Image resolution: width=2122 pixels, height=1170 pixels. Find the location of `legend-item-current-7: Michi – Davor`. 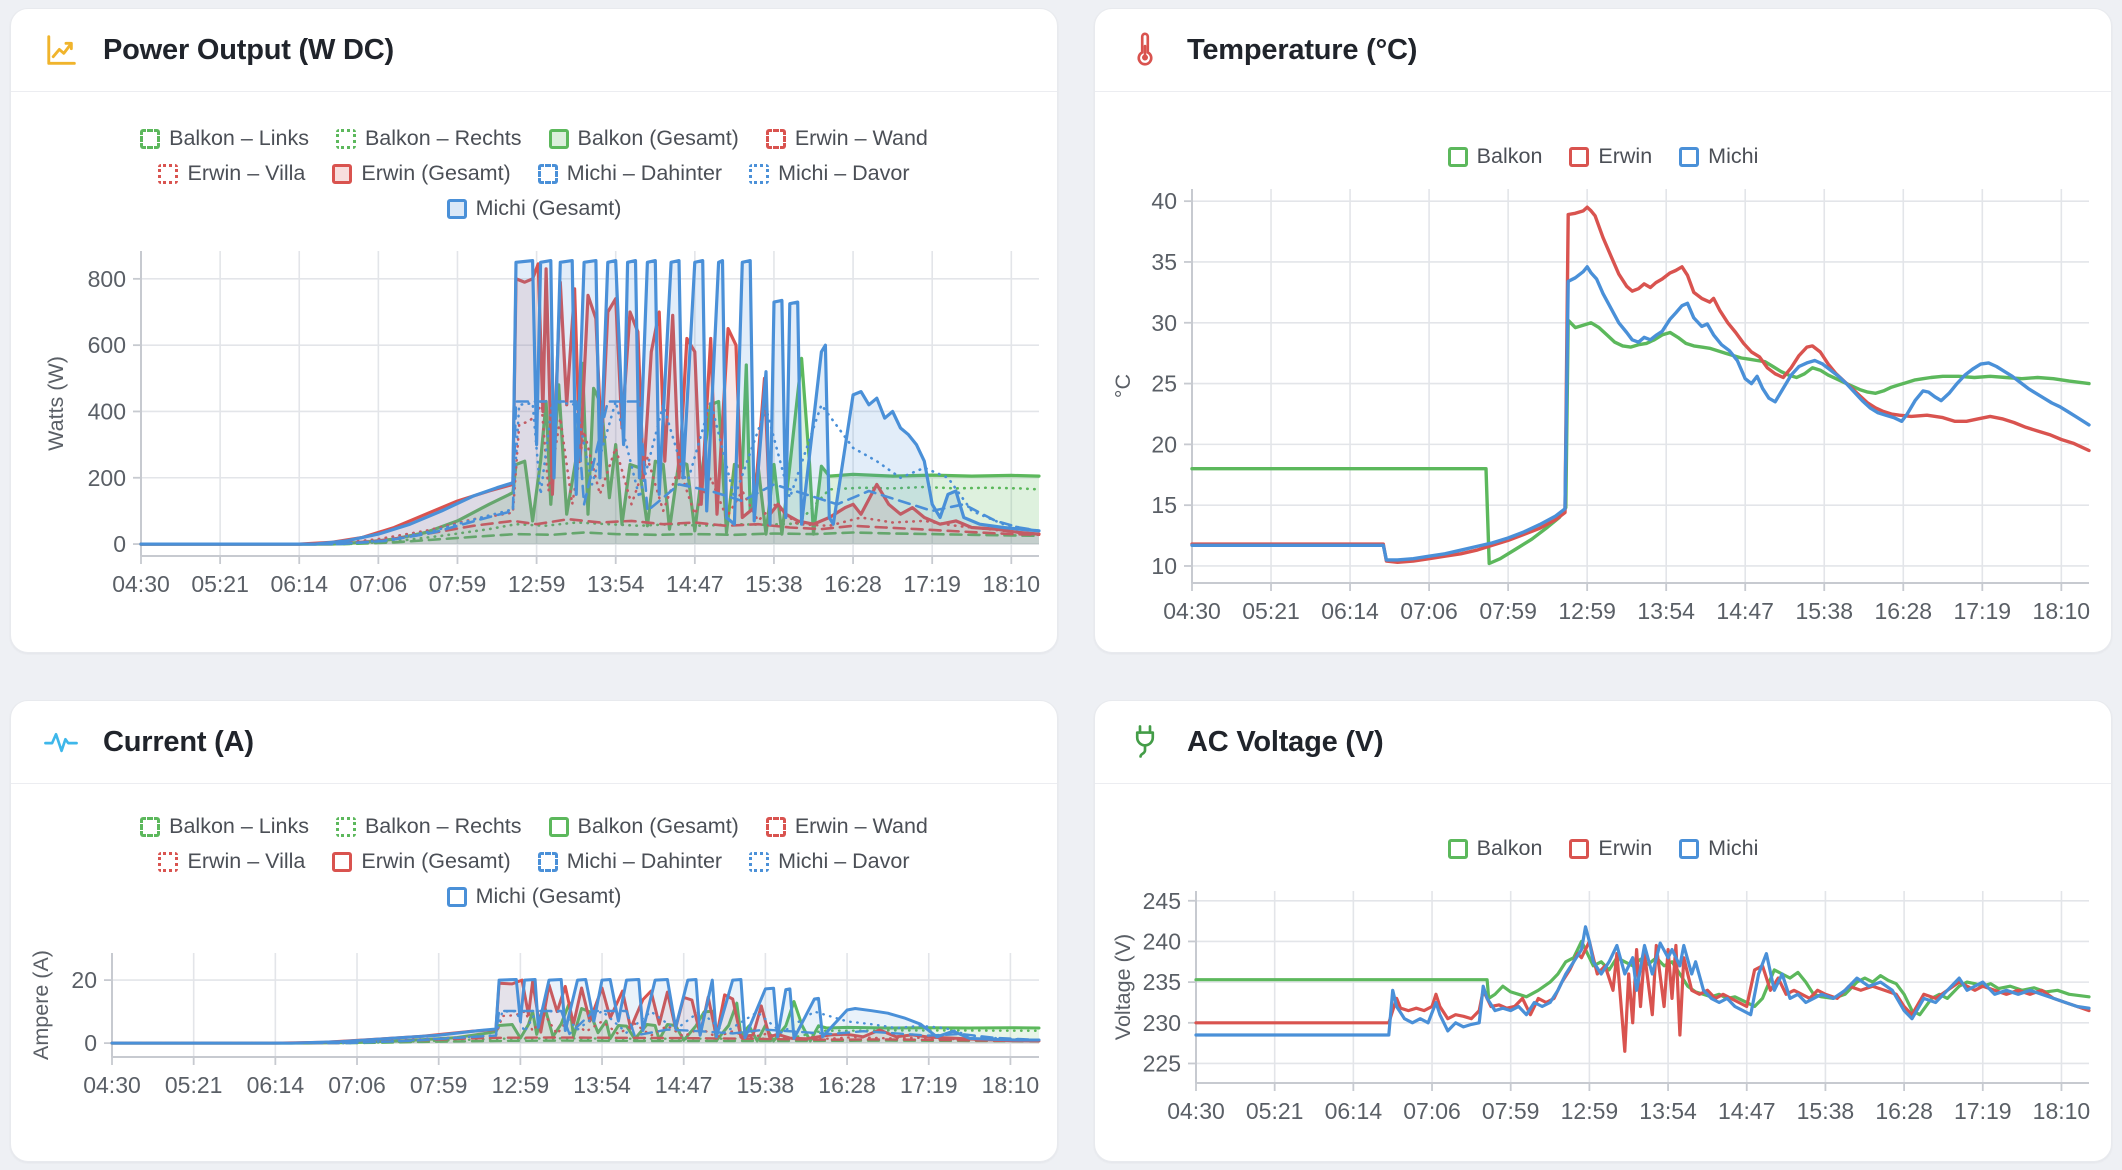

legend-item-current-7: Michi – Davor is located at coordinates (829, 861).